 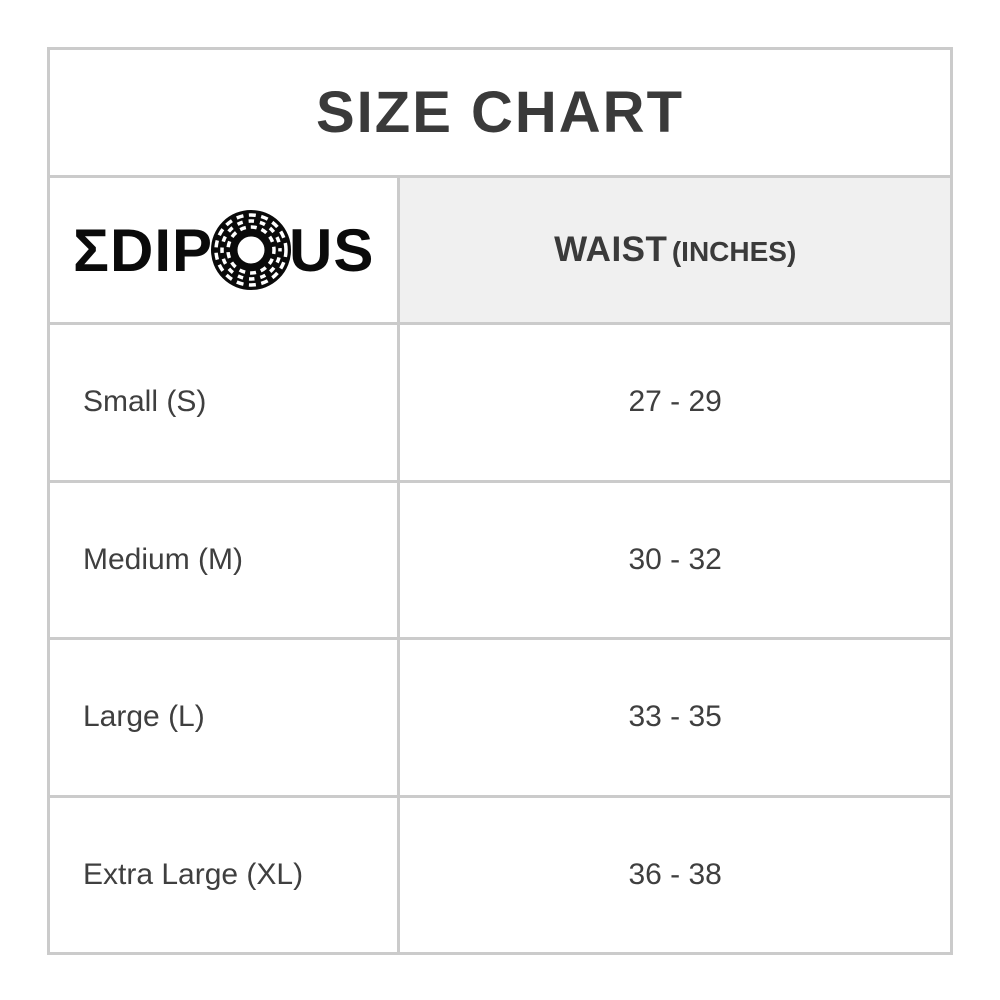 I want to click on brand-logo: ΣDIP US, so click(x=223, y=250).